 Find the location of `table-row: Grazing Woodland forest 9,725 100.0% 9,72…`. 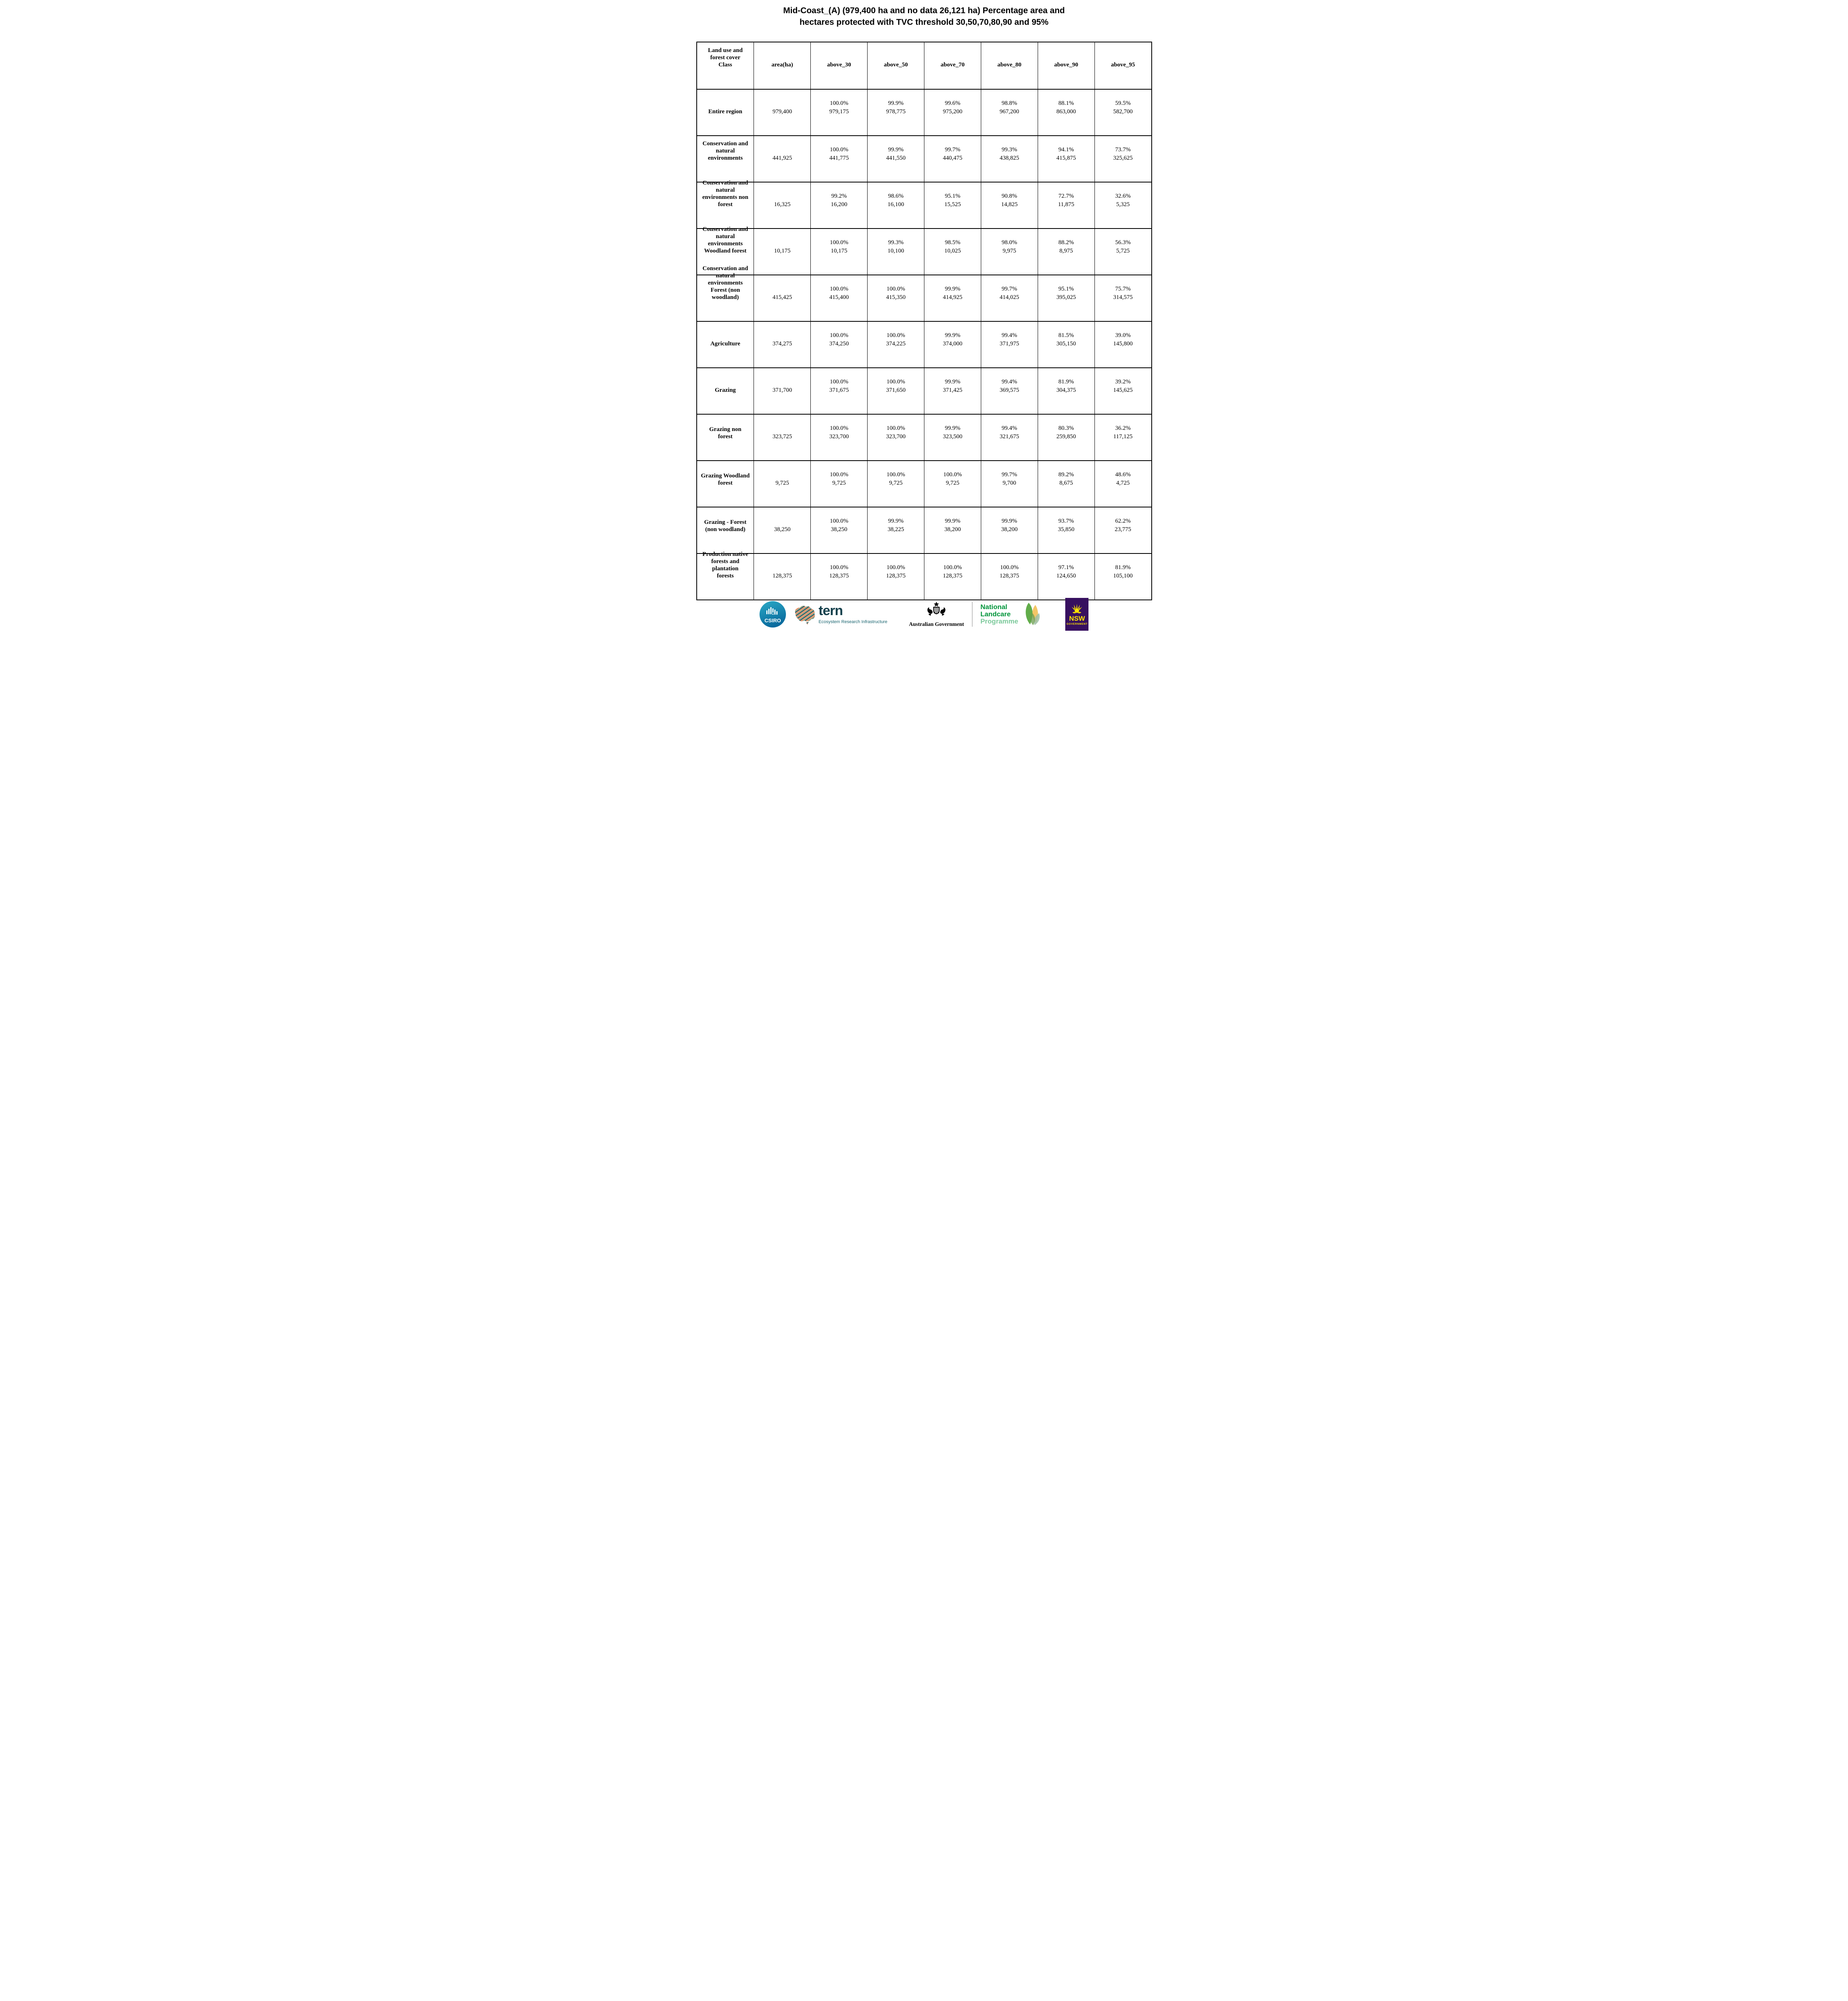

table-row: Grazing Woodland forest 9,725 100.0% 9,72… is located at coordinates (924, 483).